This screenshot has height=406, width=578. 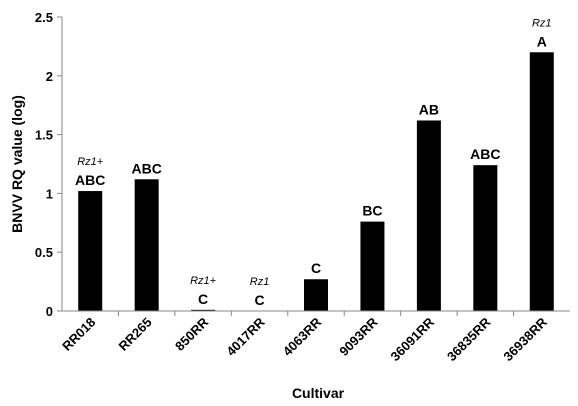 What do you see at coordinates (413, 339) in the screenshot?
I see `x-tick-label-36091RR: 36091RR` at bounding box center [413, 339].